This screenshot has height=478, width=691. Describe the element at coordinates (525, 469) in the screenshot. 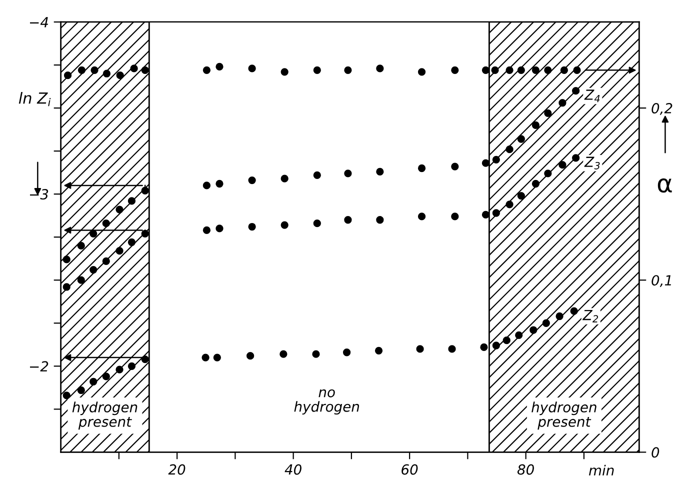

I see `x-tick-label: 80` at that location.